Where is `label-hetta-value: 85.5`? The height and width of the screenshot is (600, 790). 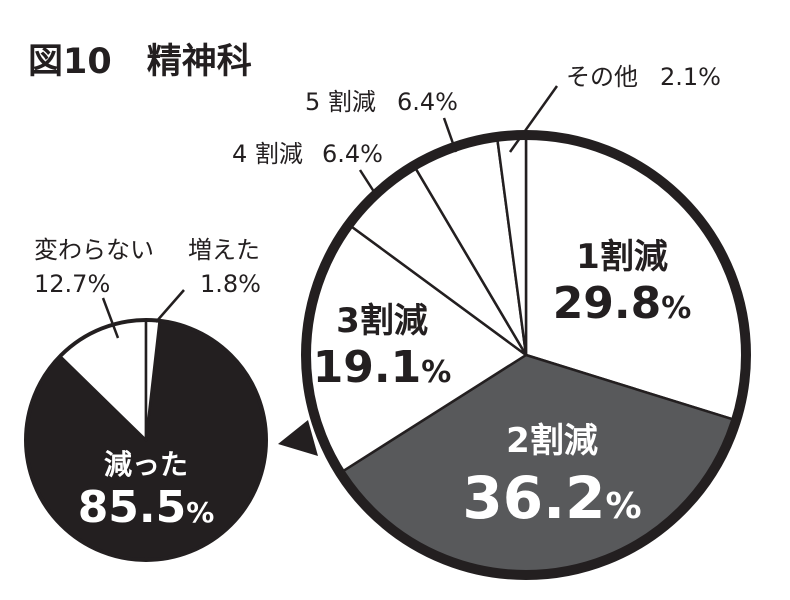 label-hetta-value: 85.5 is located at coordinates (132, 507).